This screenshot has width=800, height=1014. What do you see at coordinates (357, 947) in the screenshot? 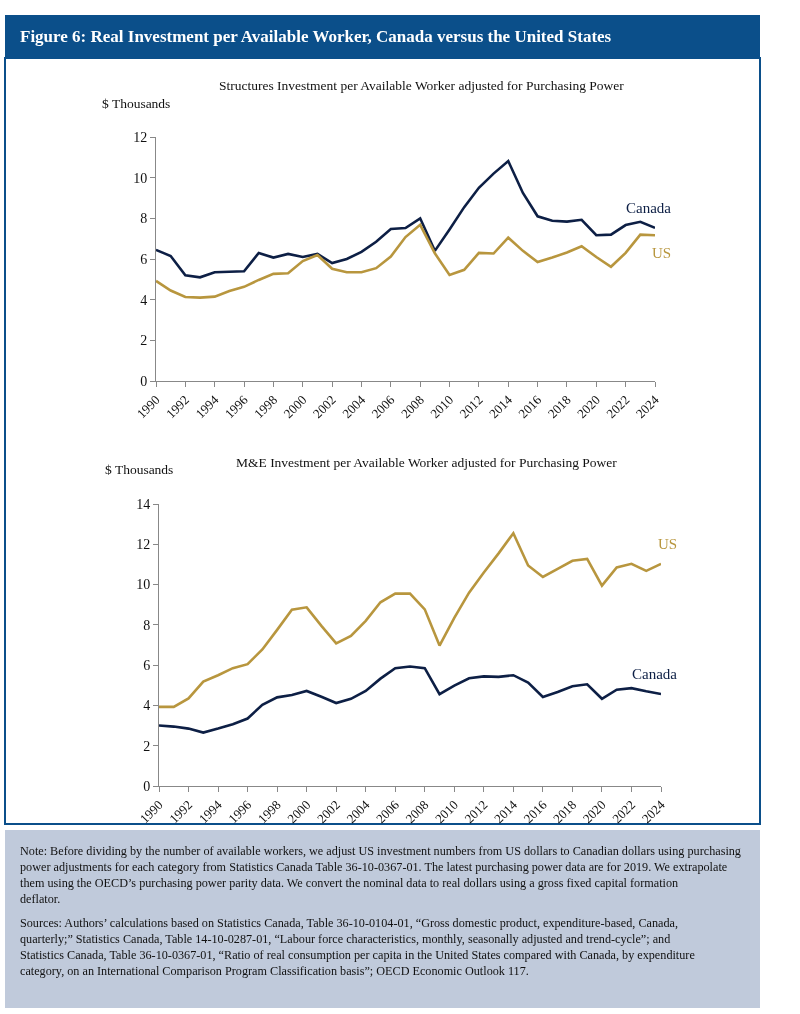
I see `source-note: Sources: Authors’ calculations based on Statistics Canada, Table 36-10-0104-01, “Gross domestic product, expenditure-based, Canada, quarterly;” Statistics Canada, Table 14-10-0287-01, “Labour force characteristics, monthly, seasonally adjusted and trend-cycle”; and Statistics Canada, Table 36-10-0367-01, “Ratio of real consumption per capita in the United States compared with Canada, by expenditure category, on an International Comparison Program Classification basis”; OECD Economic Outlook 117.` at bounding box center [357, 947].